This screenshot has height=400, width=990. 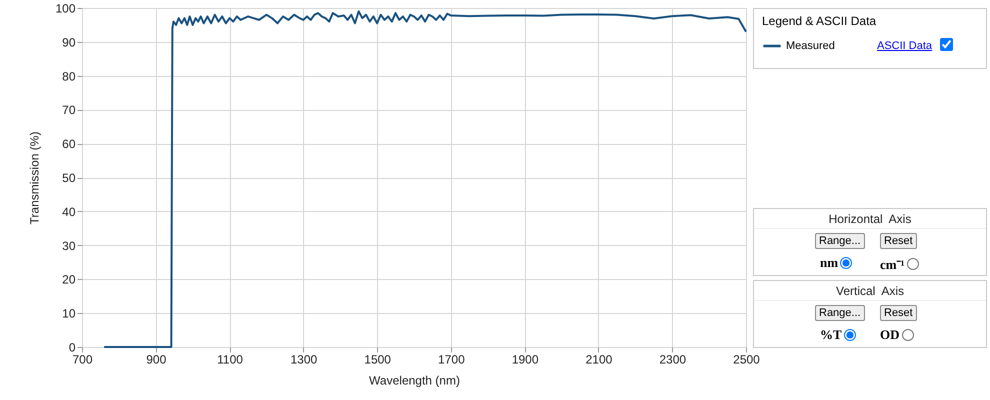 What do you see at coordinates (304, 359) in the screenshot?
I see `x-tick-label: 1300` at bounding box center [304, 359].